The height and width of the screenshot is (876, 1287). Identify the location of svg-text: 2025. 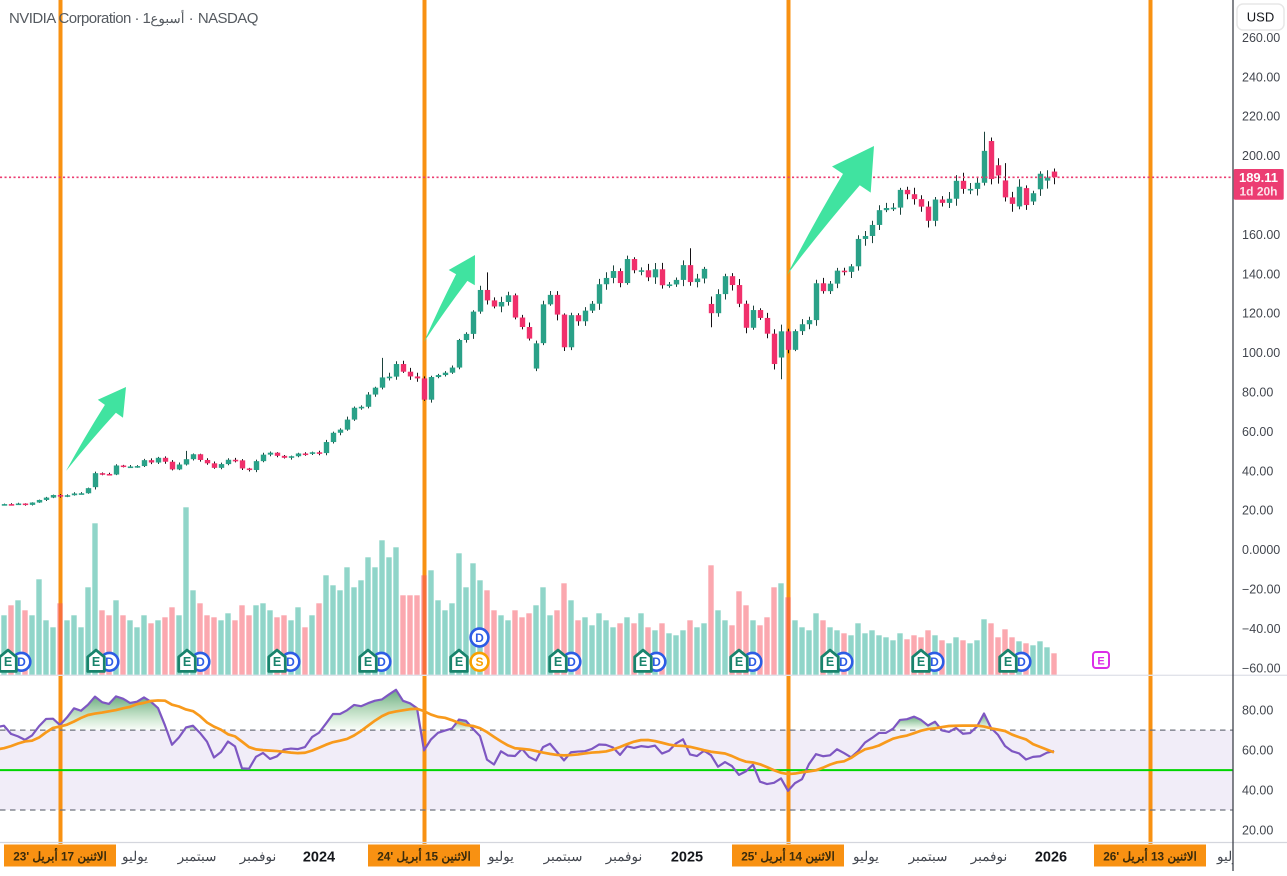
(687, 858).